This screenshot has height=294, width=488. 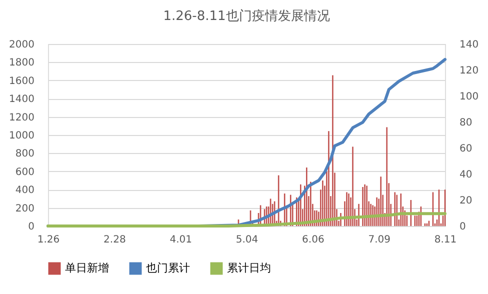 I want to click on x-tick-label: 5.04, so click(x=247, y=240).